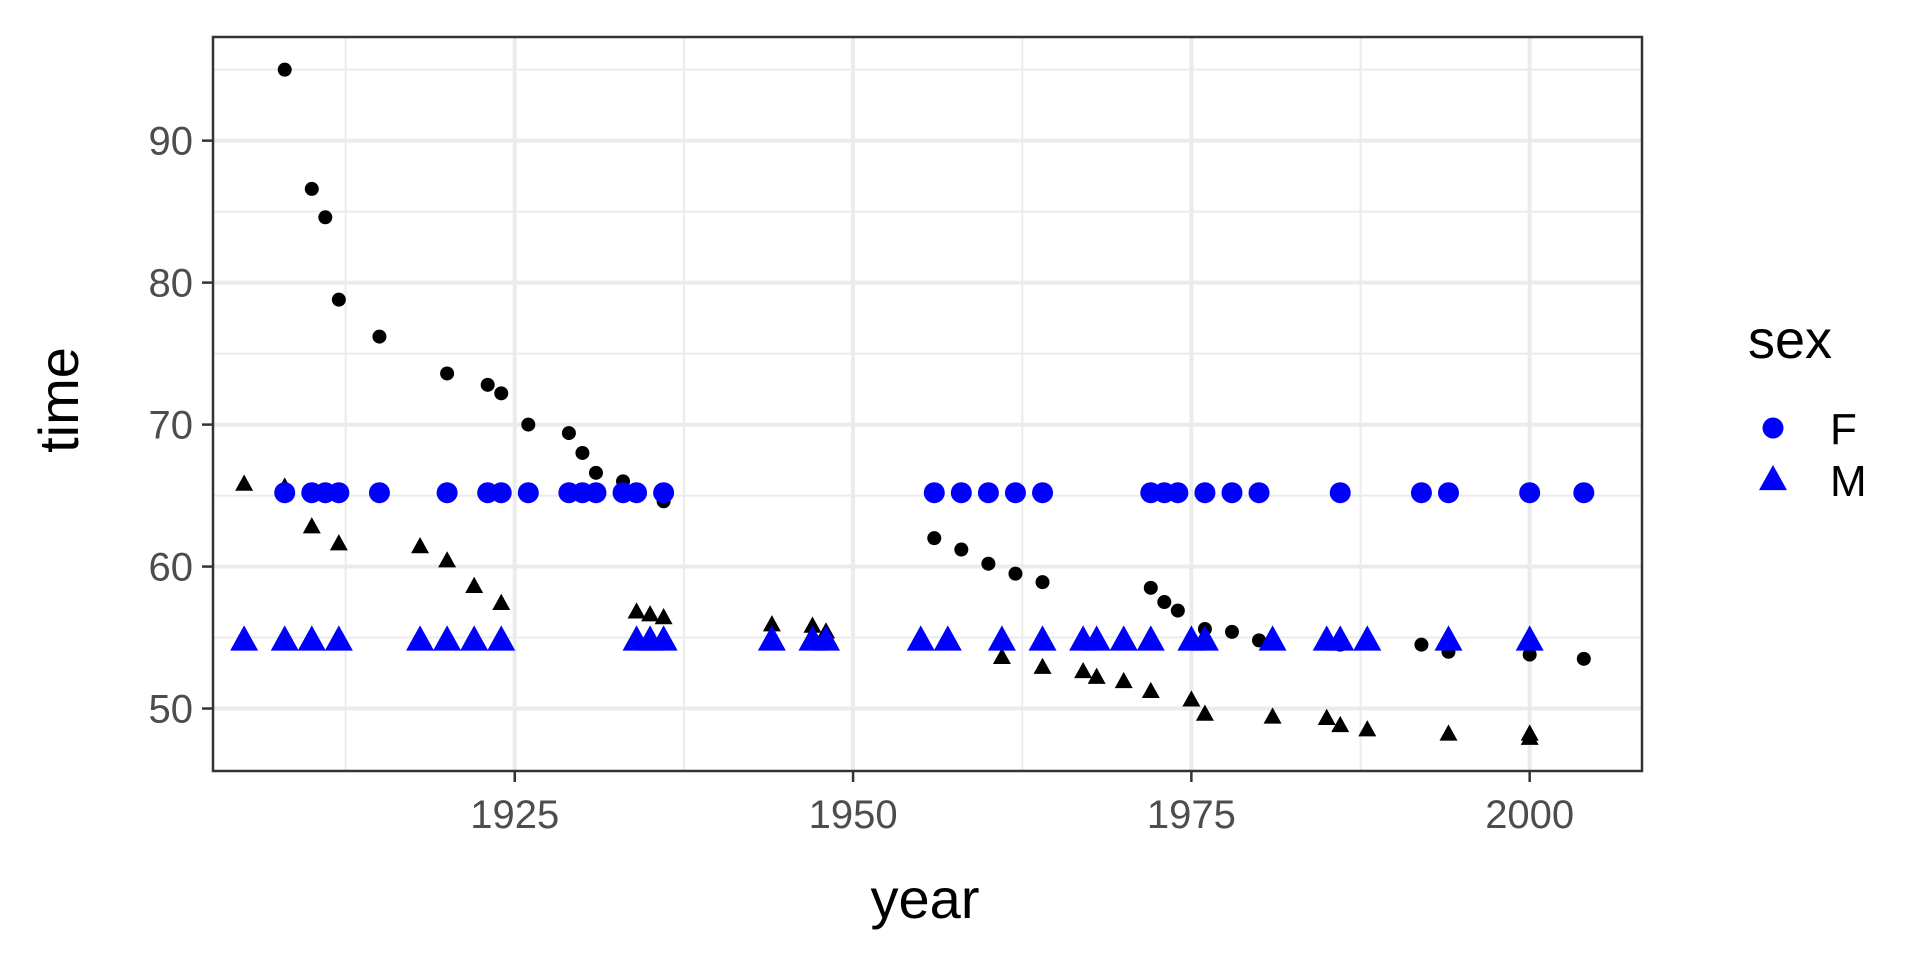  What do you see at coordinates (171, 710) in the screenshot?
I see `y-tick-label: 50` at bounding box center [171, 710].